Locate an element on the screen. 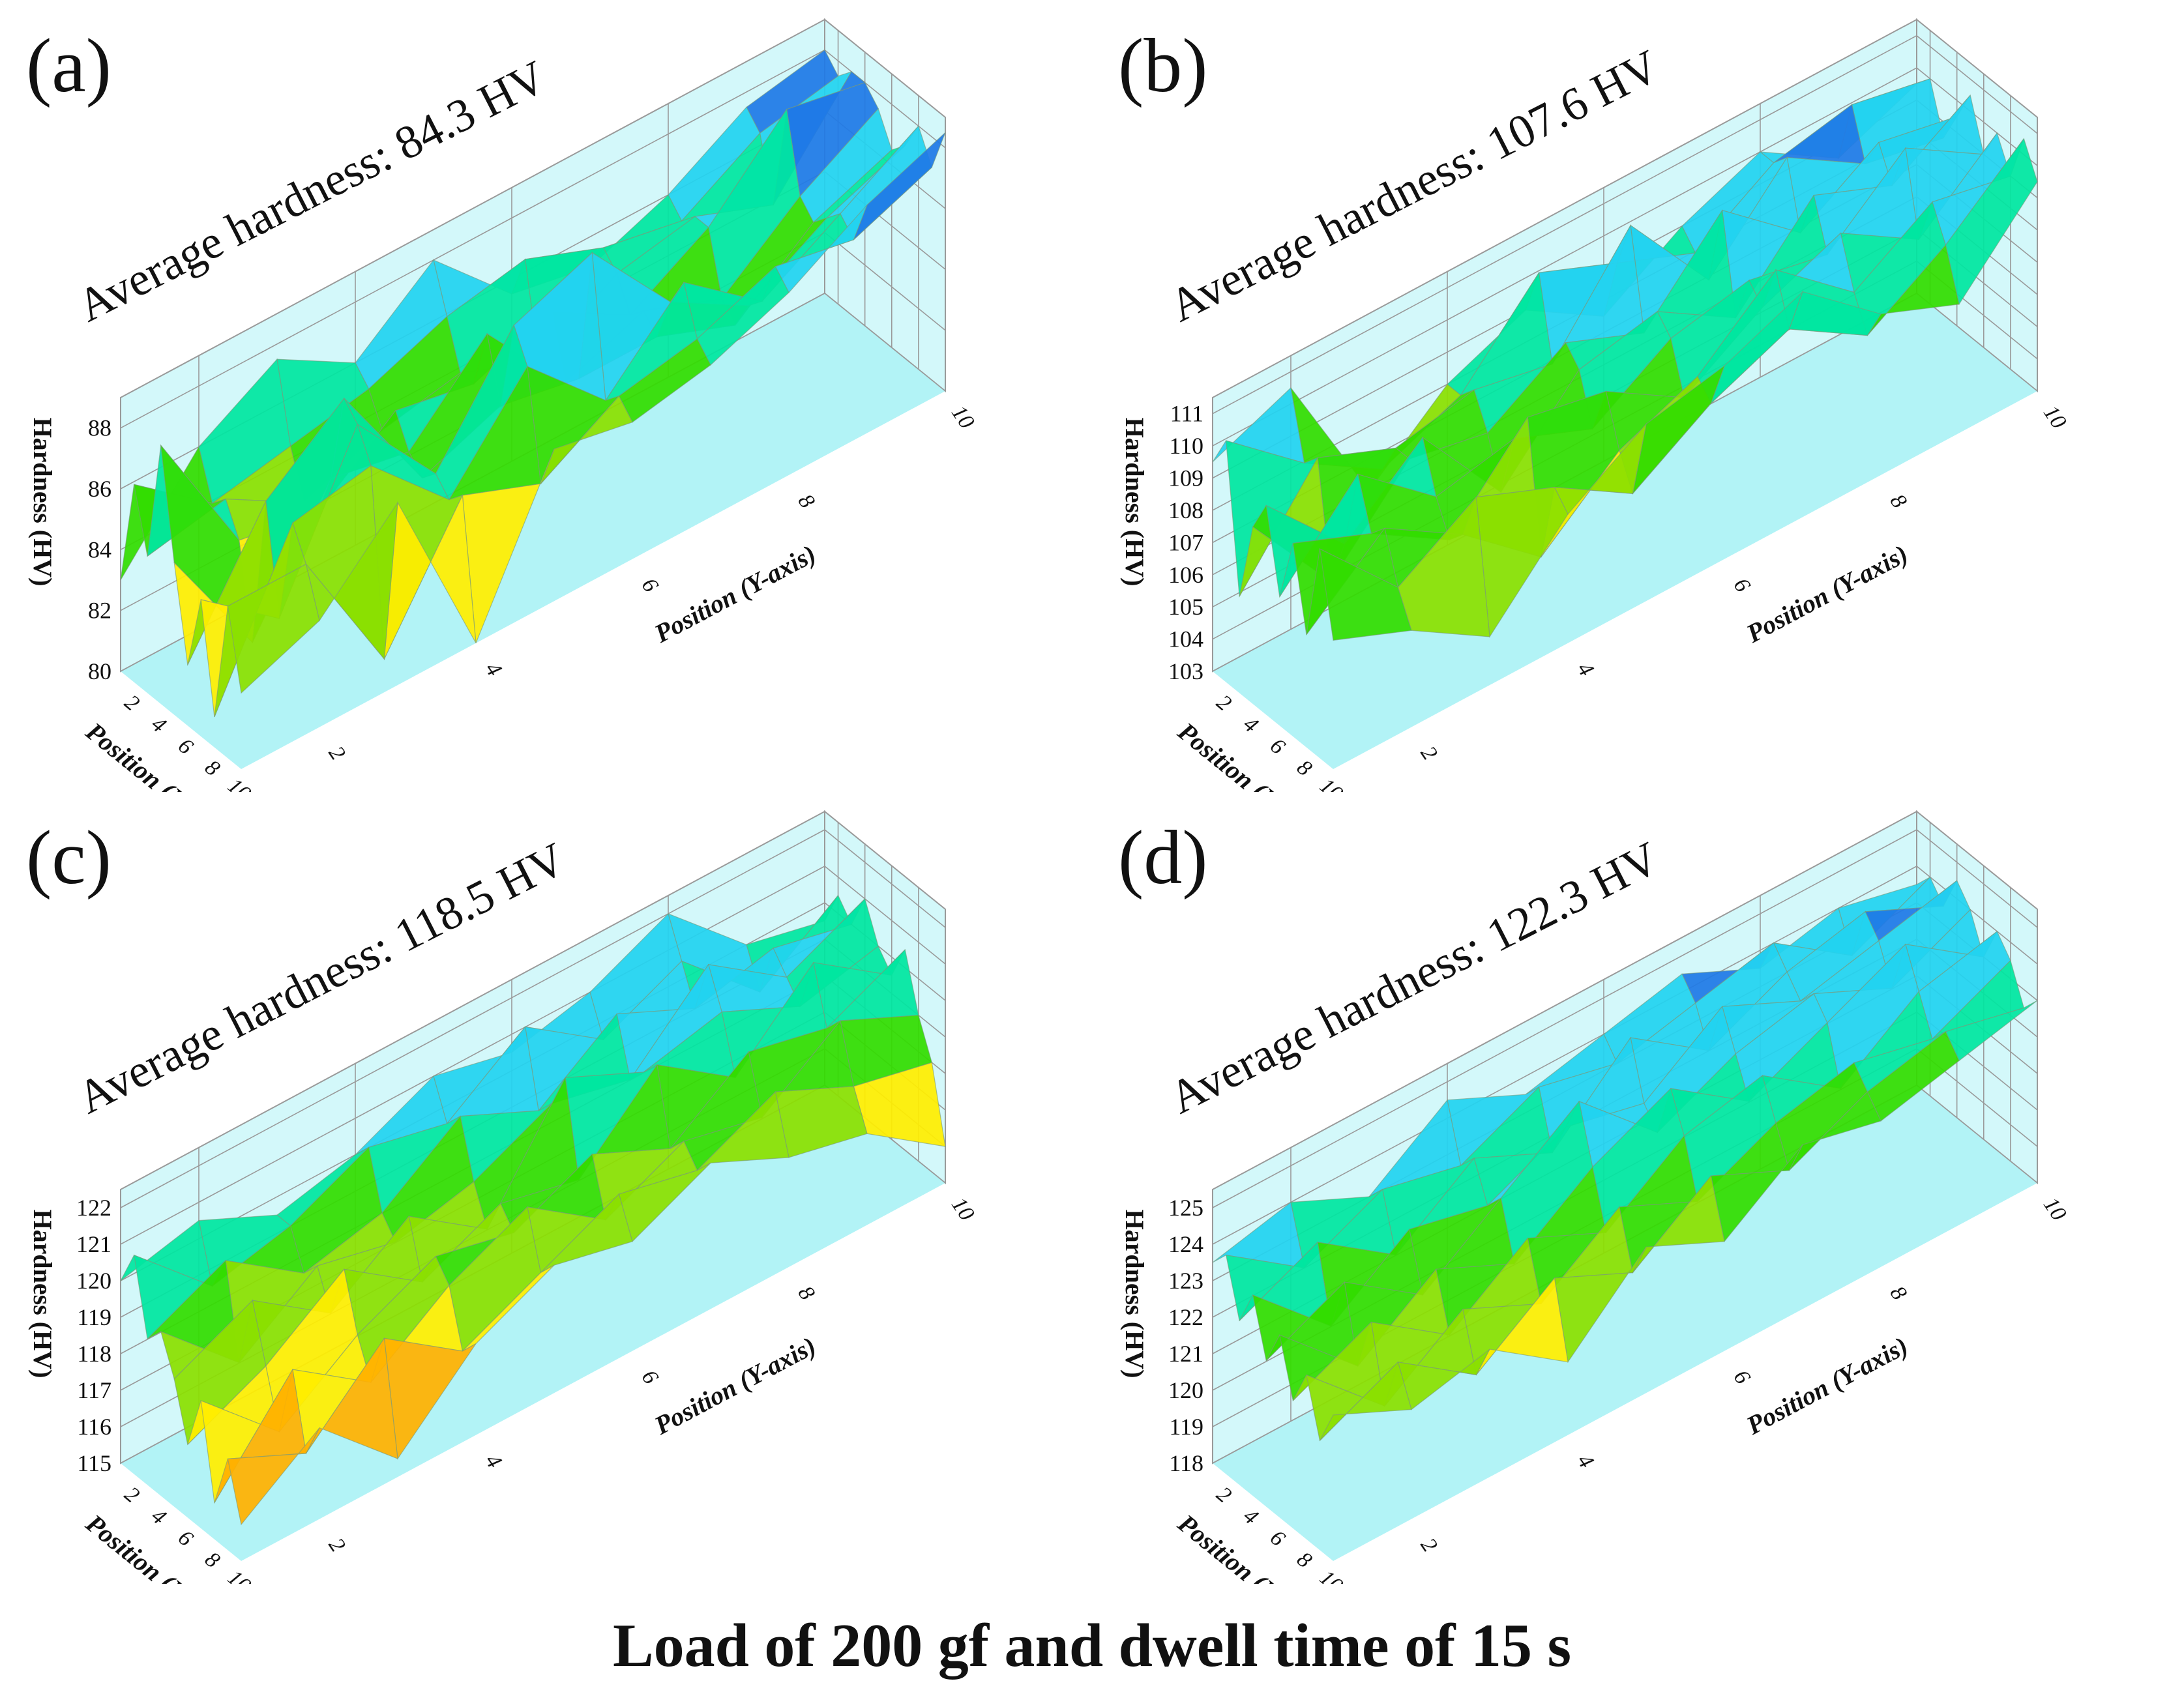 This screenshot has width=2184, height=1707. z-tick-label: 125 is located at coordinates (1185, 1208).